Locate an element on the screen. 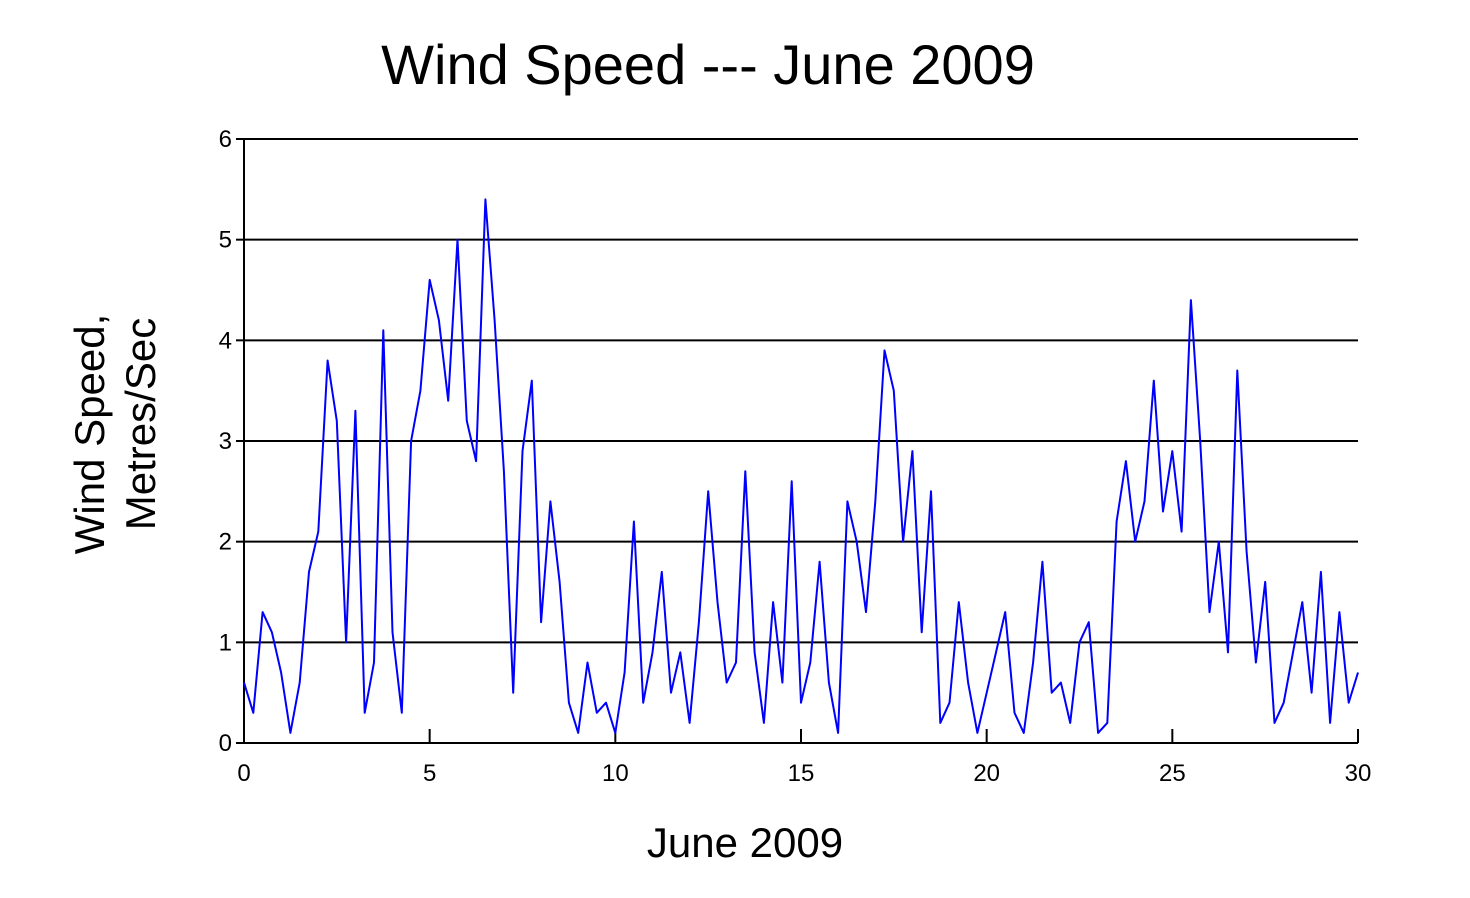  y-tick-label: 4 is located at coordinates (225, 340).